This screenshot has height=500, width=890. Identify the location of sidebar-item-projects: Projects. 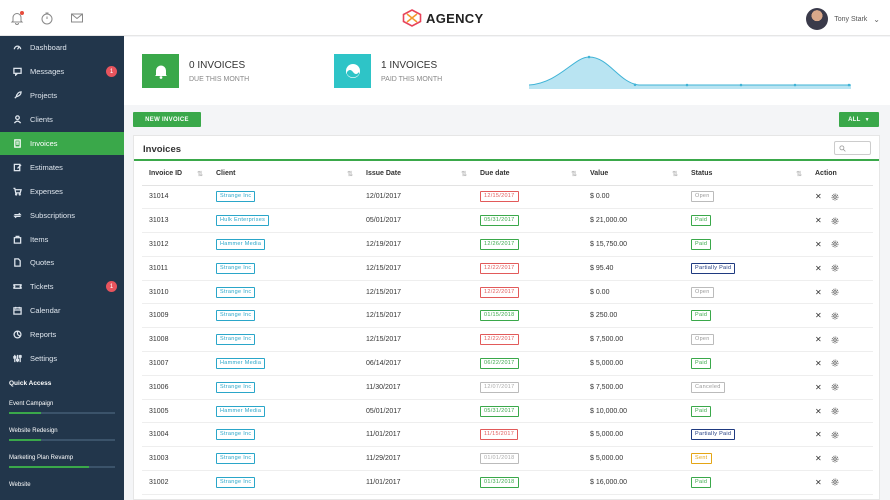
(62, 96).